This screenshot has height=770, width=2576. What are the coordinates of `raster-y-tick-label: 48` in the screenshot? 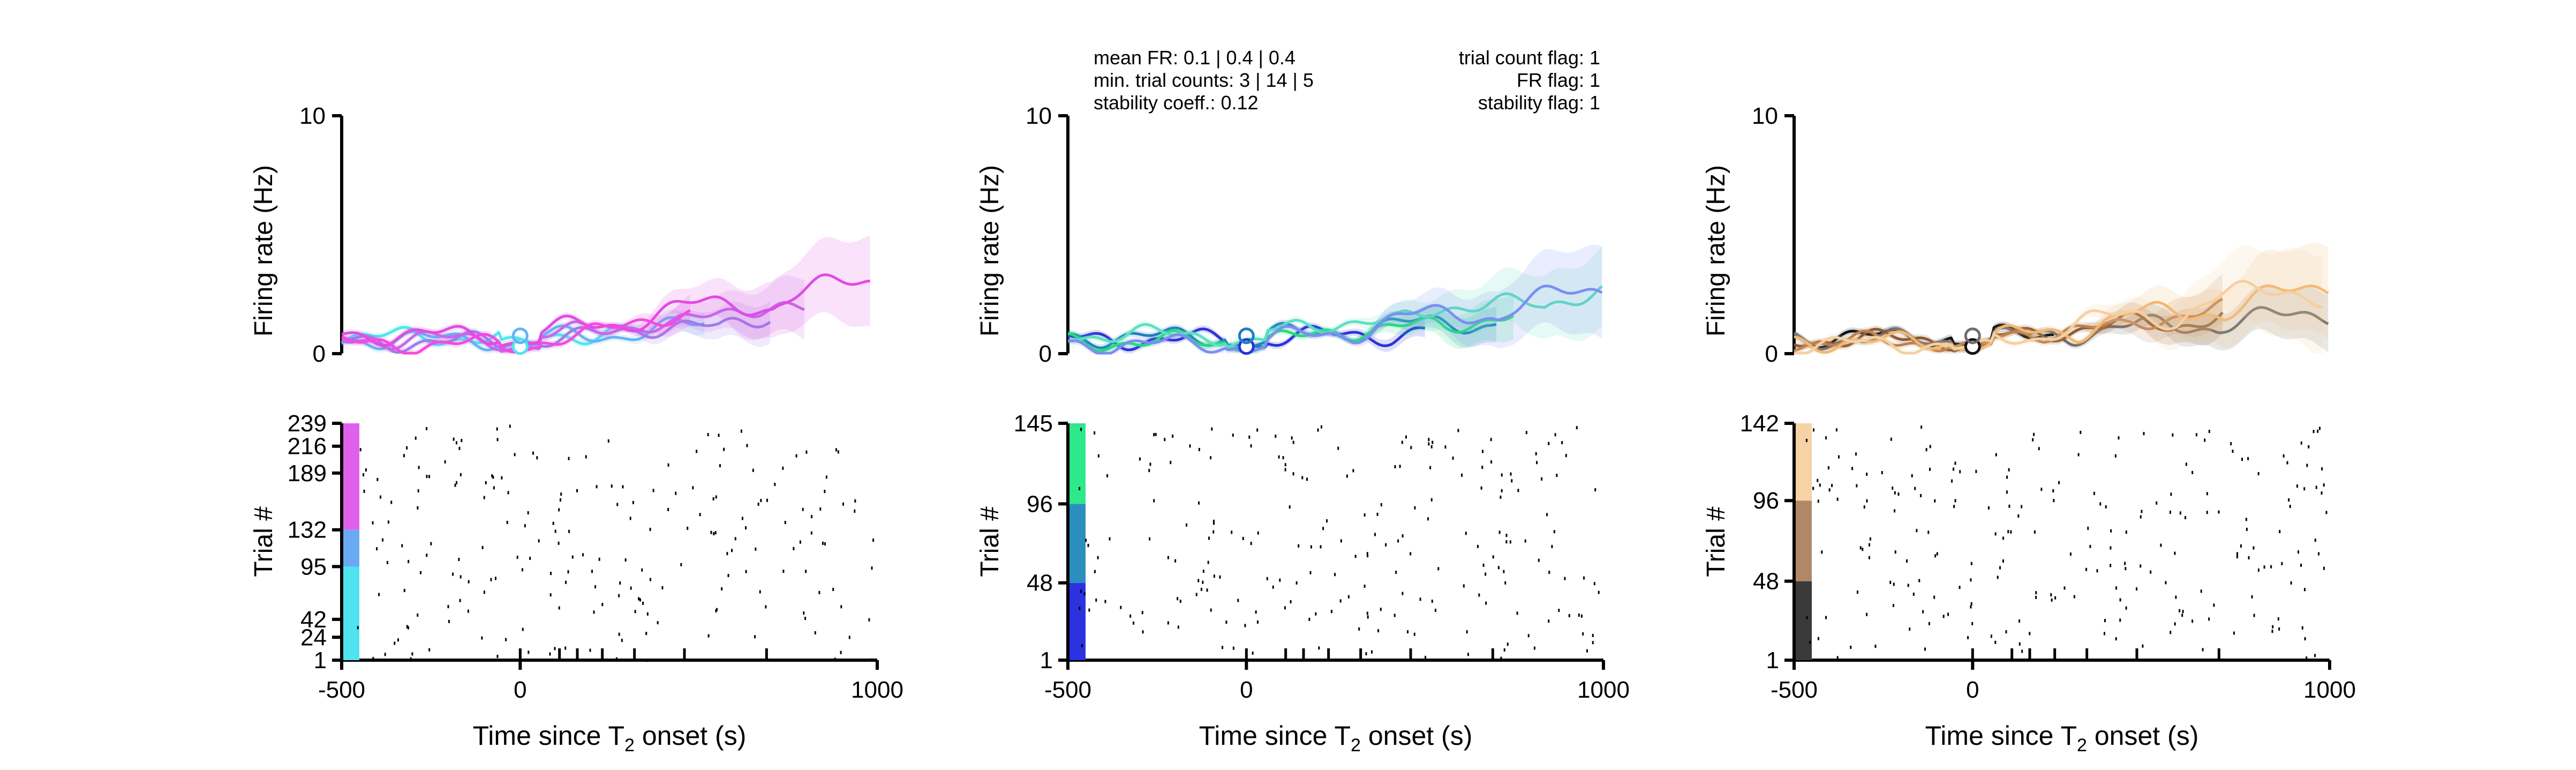 It's located at (1766, 582).